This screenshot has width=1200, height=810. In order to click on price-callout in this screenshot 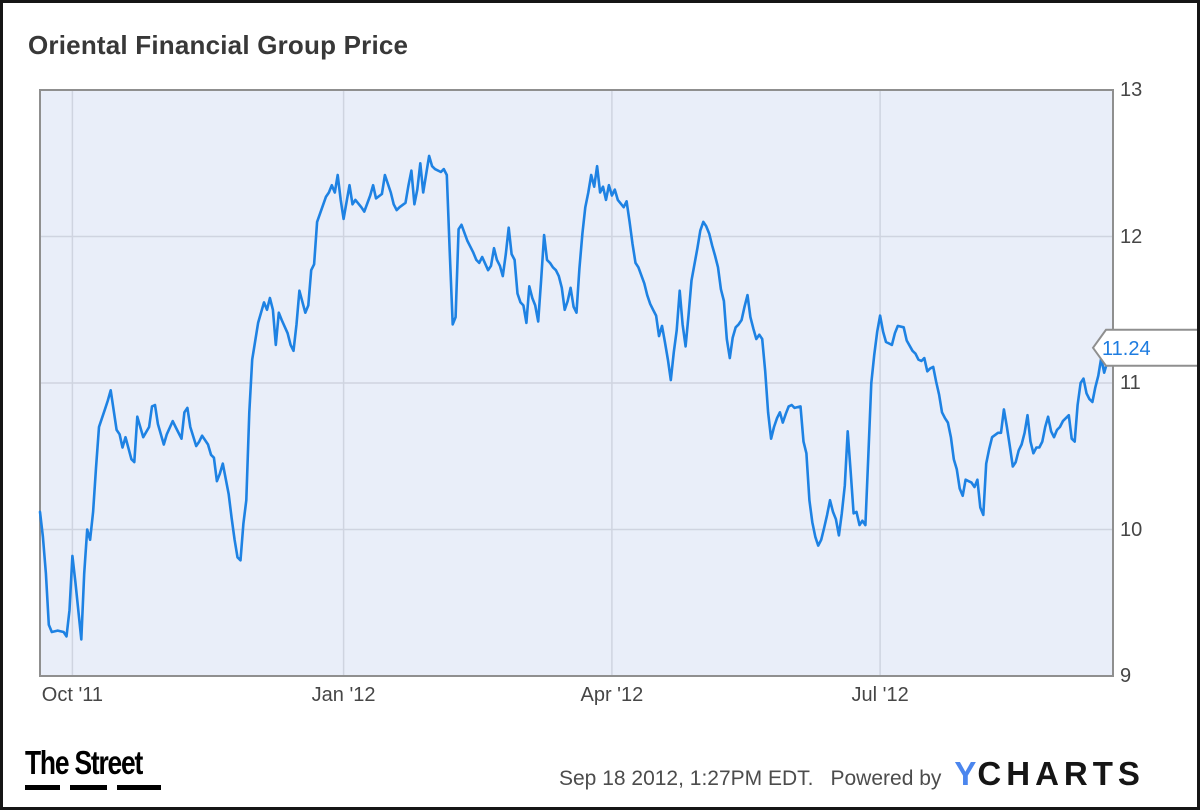, I will do `click(1144, 347)`.